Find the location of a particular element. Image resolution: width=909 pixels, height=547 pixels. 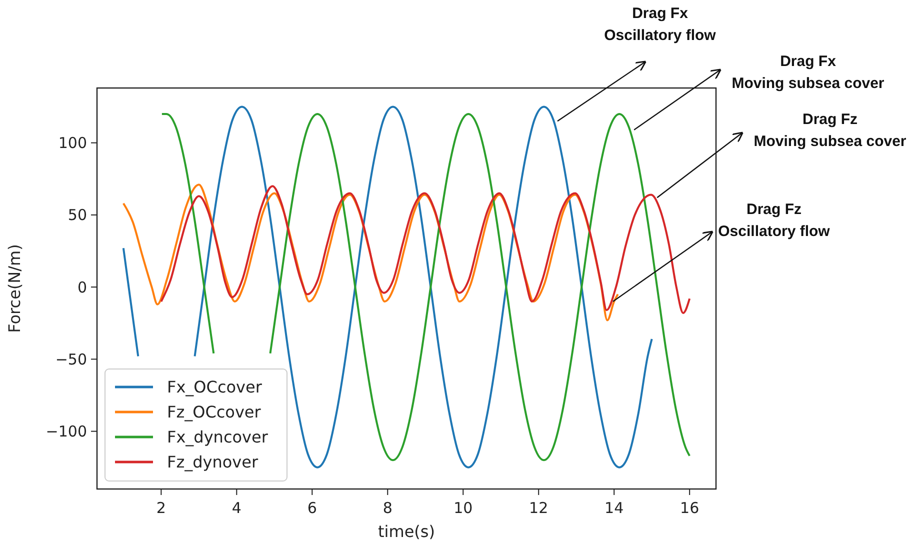

annotation: Drag Fz Moving subsea cover is located at coordinates (830, 130).